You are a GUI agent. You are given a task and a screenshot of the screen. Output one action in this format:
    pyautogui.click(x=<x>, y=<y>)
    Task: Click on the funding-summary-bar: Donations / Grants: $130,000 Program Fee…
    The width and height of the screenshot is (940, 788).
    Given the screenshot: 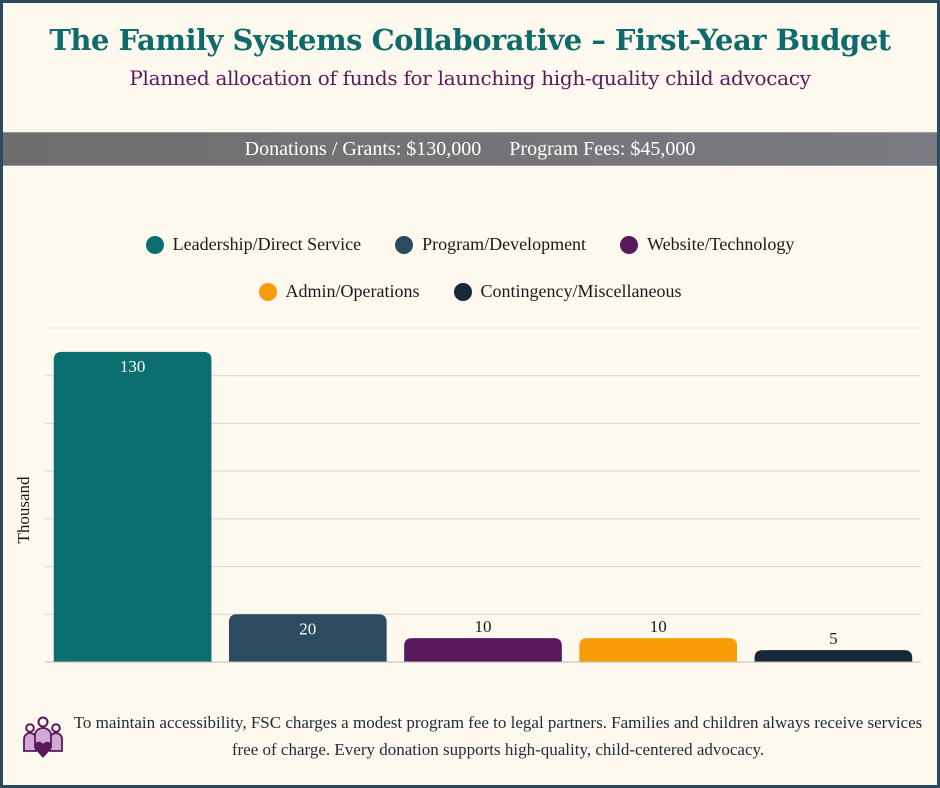 What is the action you would take?
    pyautogui.click(x=470, y=149)
    